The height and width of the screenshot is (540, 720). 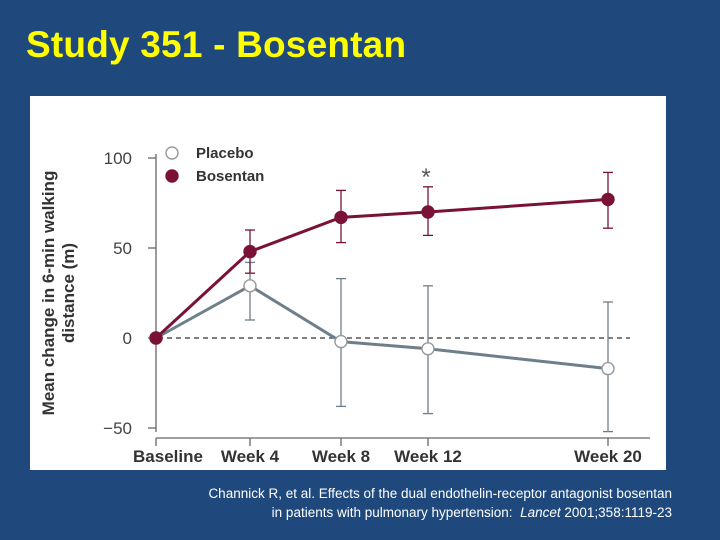 I want to click on y-tick-label: 0, so click(x=127, y=338).